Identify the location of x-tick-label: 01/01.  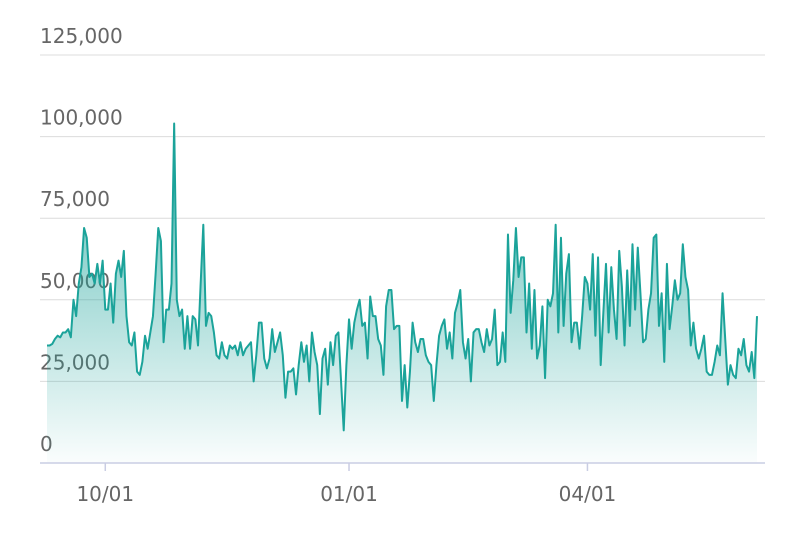
(349, 494).